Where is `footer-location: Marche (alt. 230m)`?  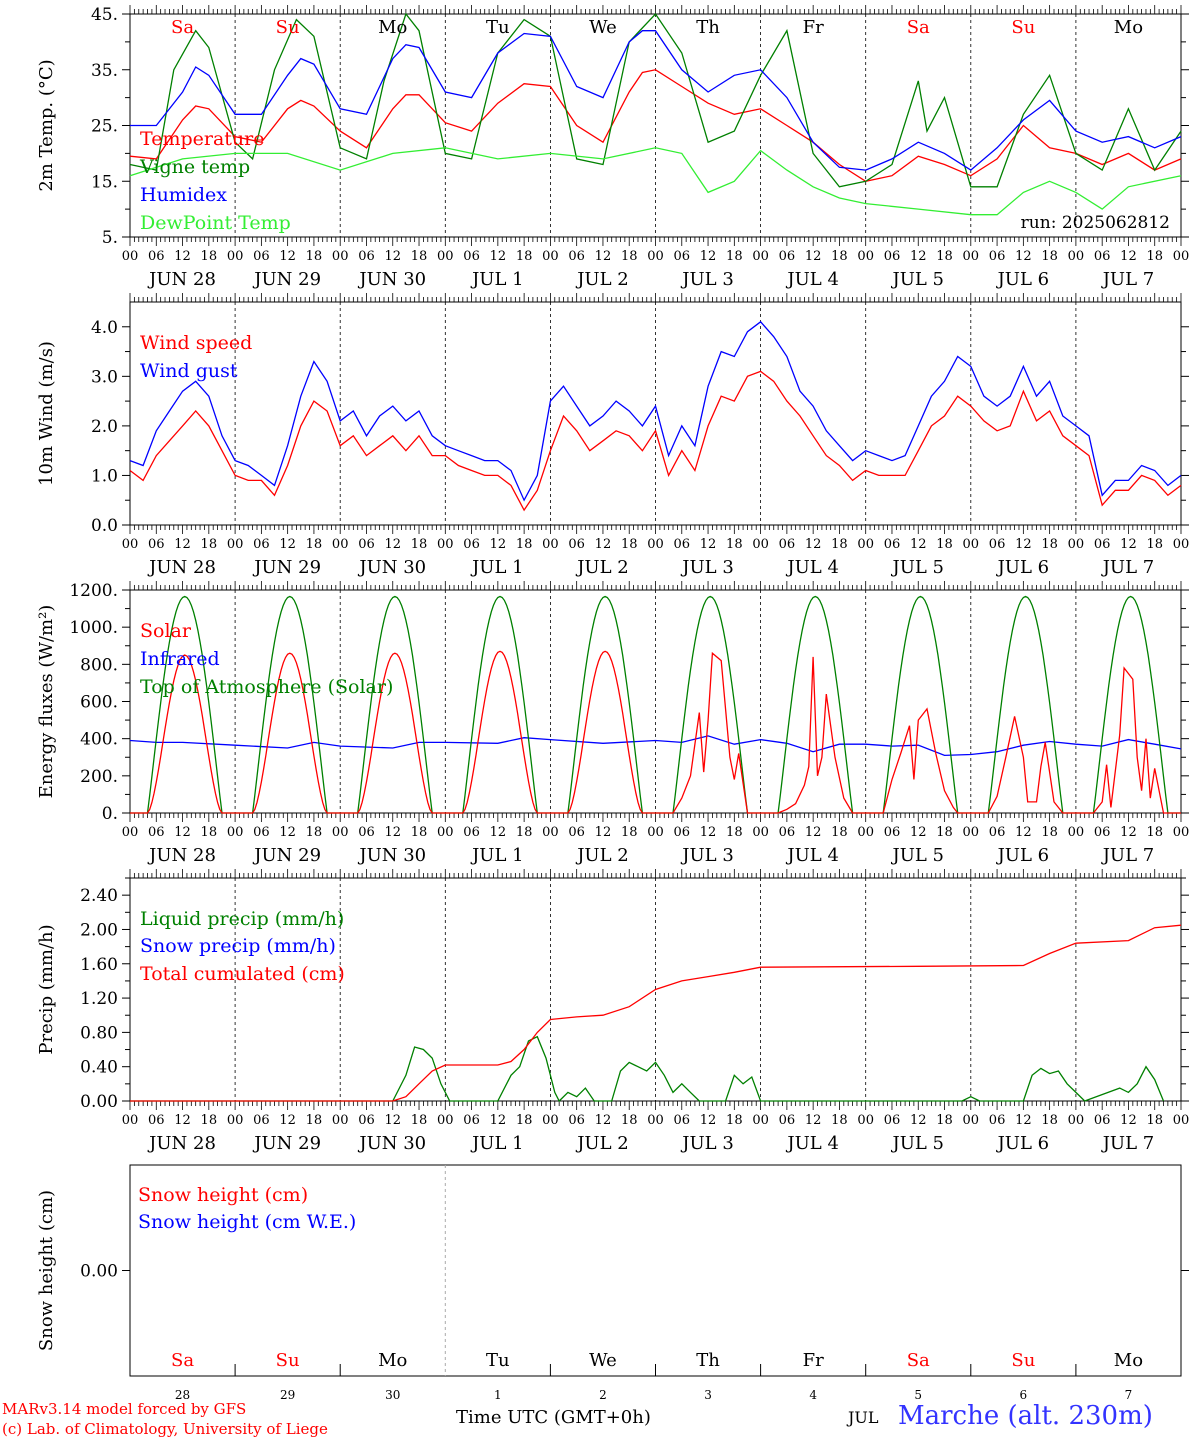
footer-location: Marche (alt. 230m) is located at coordinates (1025, 1416).